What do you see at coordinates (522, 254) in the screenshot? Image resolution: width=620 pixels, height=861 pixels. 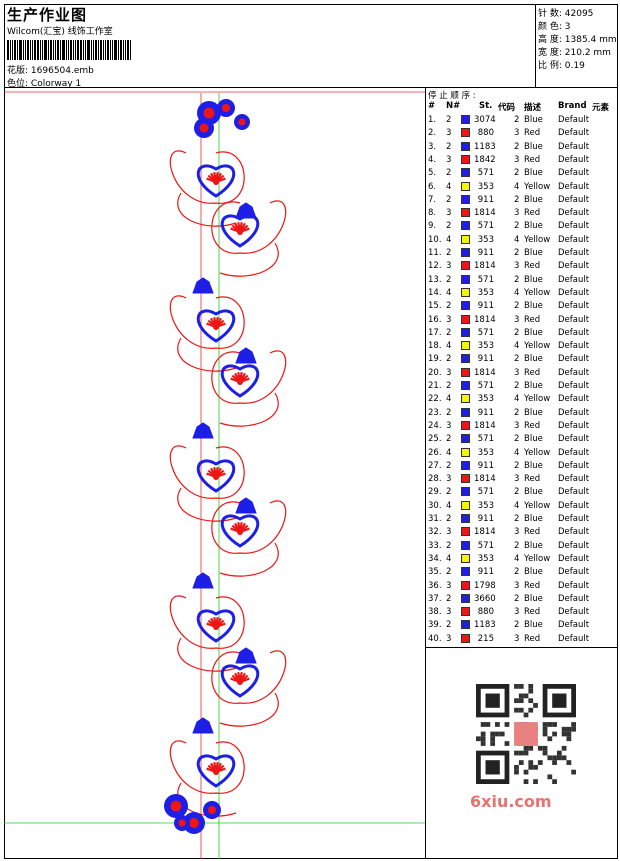 I see `table-row: 11. 2 911 2 Blue Default` at bounding box center [522, 254].